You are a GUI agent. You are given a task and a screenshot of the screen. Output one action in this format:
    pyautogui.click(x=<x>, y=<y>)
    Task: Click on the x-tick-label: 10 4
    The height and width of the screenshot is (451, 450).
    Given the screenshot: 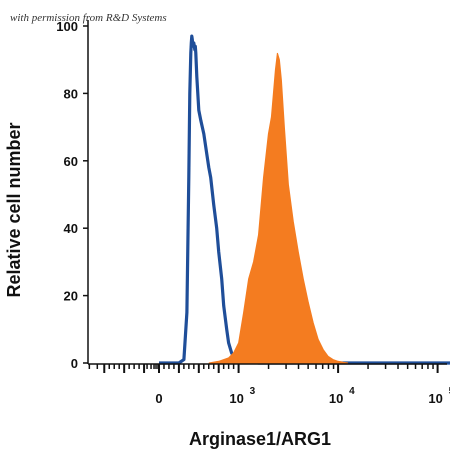 What is the action you would take?
    pyautogui.click(x=342, y=396)
    